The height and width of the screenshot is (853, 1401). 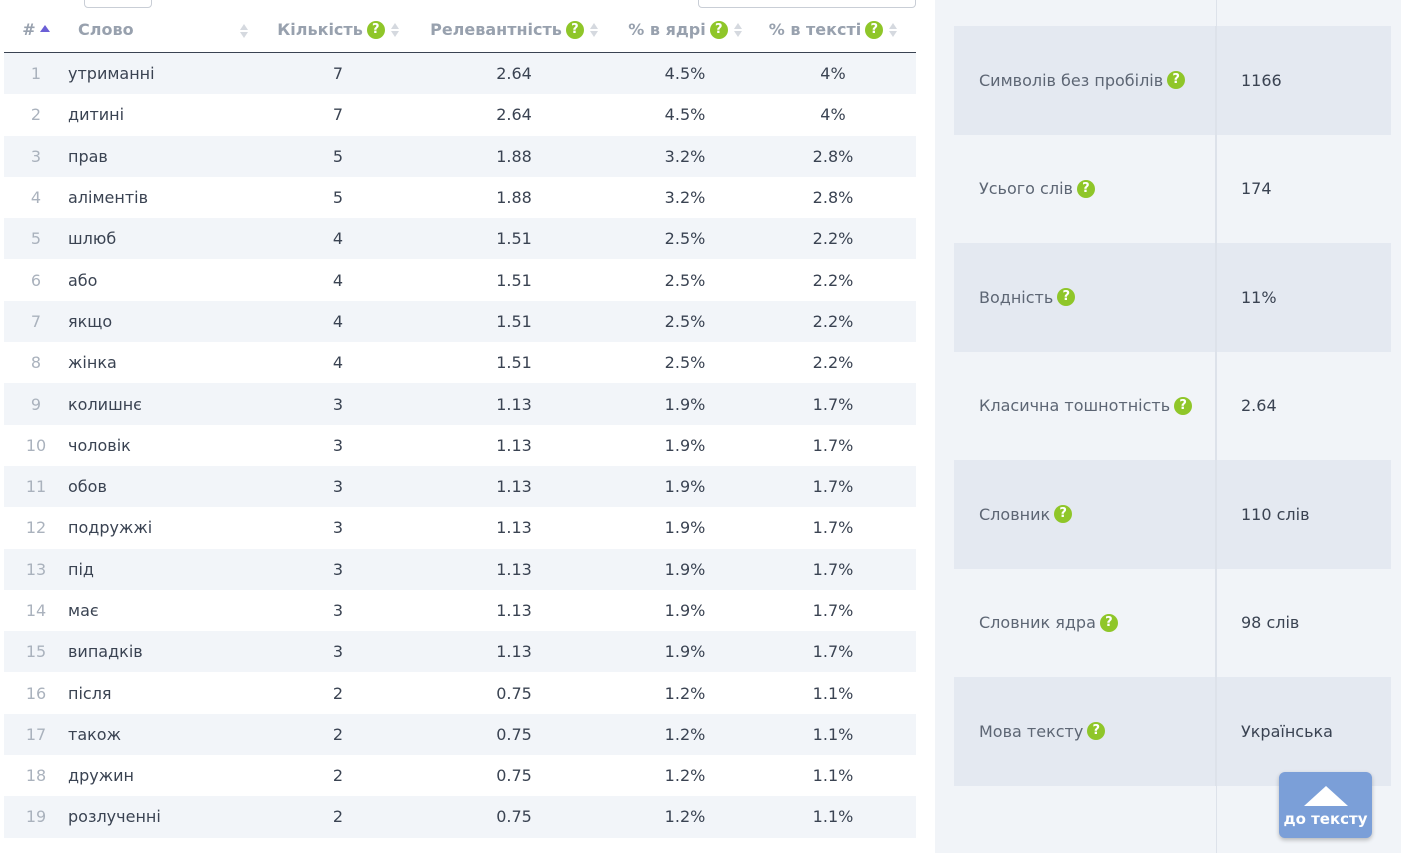 What do you see at coordinates (36, 115) in the screenshot?
I see `row-number: 2` at bounding box center [36, 115].